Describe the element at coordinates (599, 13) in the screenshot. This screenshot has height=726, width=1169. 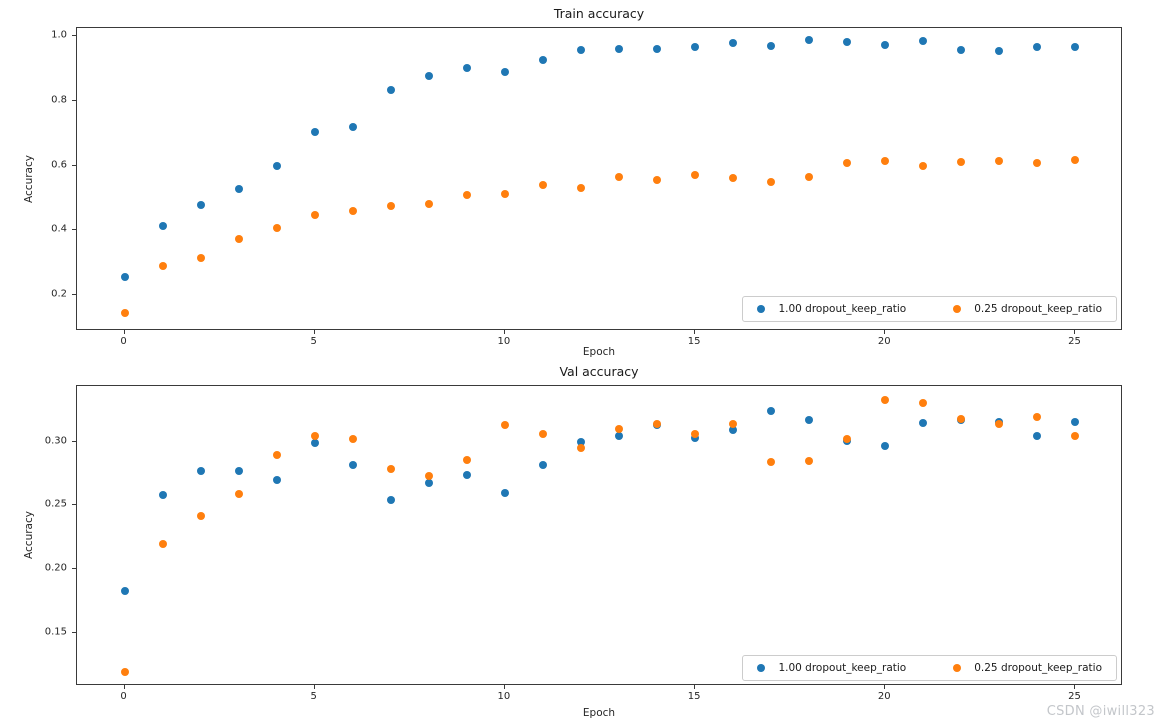
I see `plot-title: Train accuracy` at that location.